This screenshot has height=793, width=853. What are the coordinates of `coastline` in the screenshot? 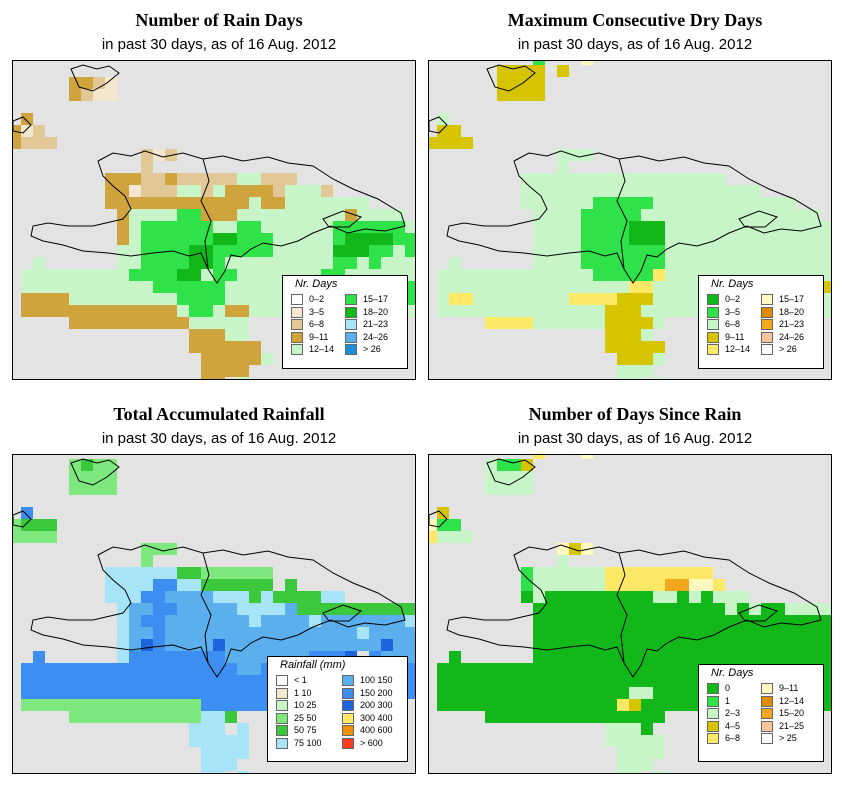 It's located at (438, 125).